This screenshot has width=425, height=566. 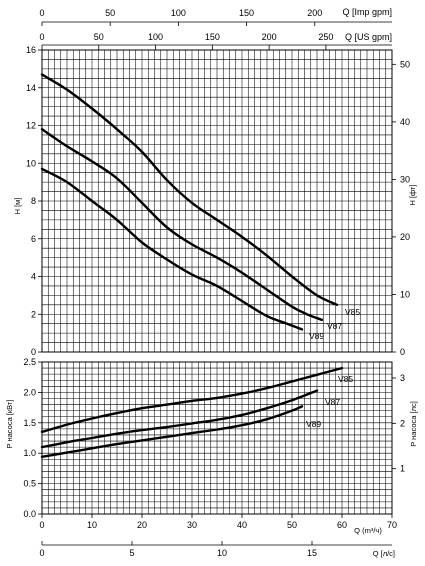 What do you see at coordinates (33, 239) in the screenshot?
I see `y-tick-label: 6` at bounding box center [33, 239].